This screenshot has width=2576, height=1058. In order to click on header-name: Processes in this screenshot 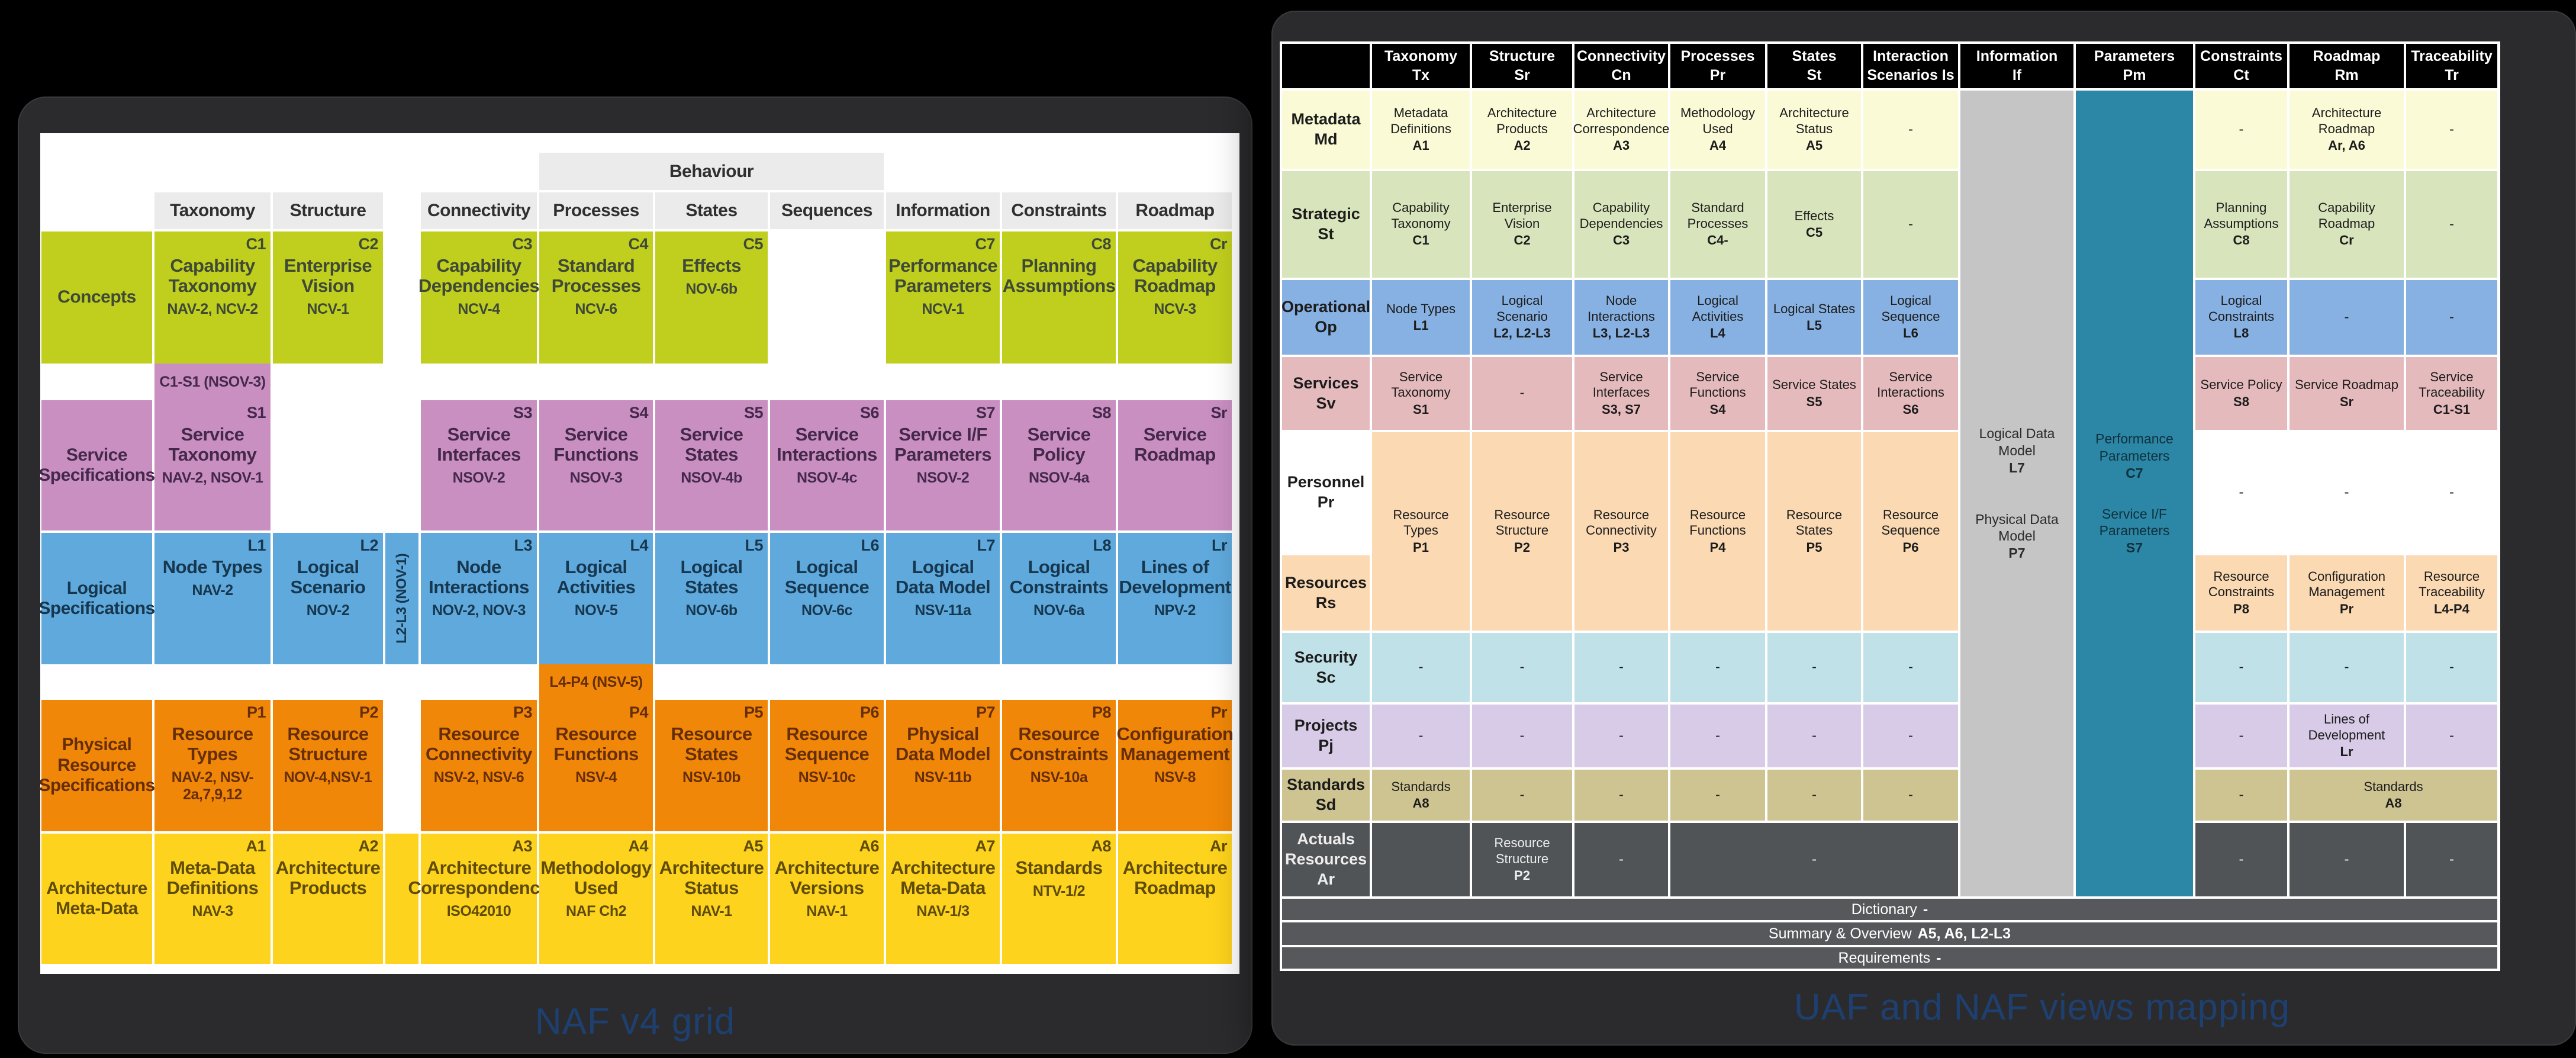, I will do `click(1718, 57)`.